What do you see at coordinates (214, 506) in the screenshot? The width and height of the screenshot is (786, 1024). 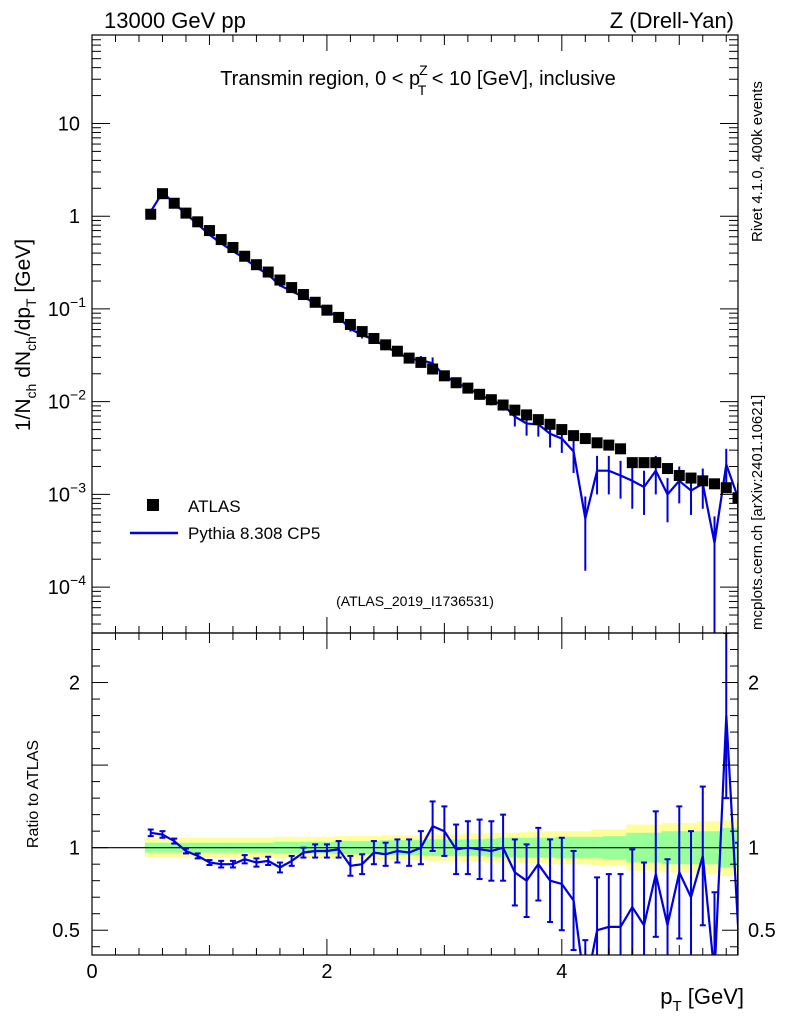 I see `legend-data-label: ATLAS` at bounding box center [214, 506].